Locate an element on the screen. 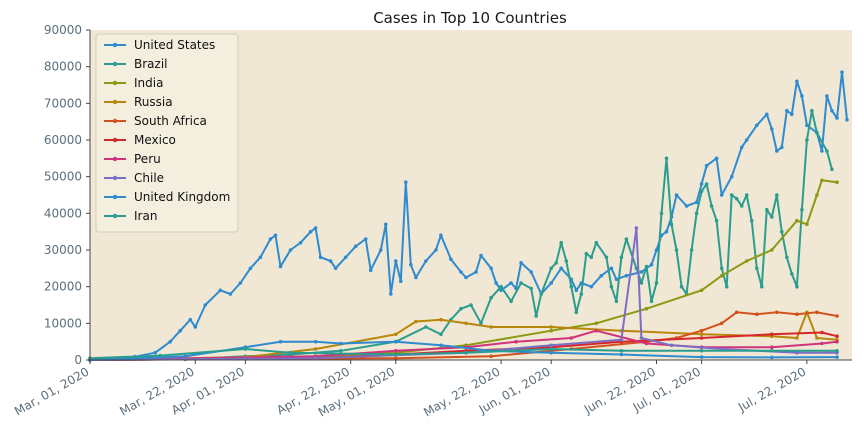 This screenshot has height=432, width=864. legend-item: Russia is located at coordinates (138, 102).